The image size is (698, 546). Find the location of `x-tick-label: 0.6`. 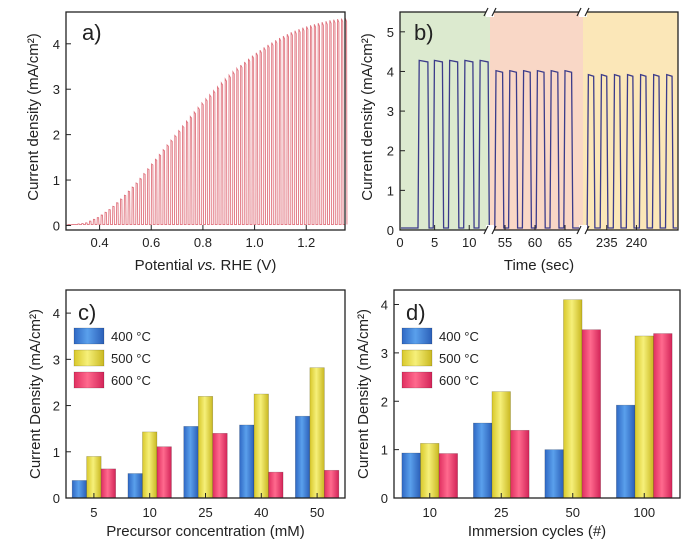

x-tick-label: 0.6 is located at coordinates (151, 242).